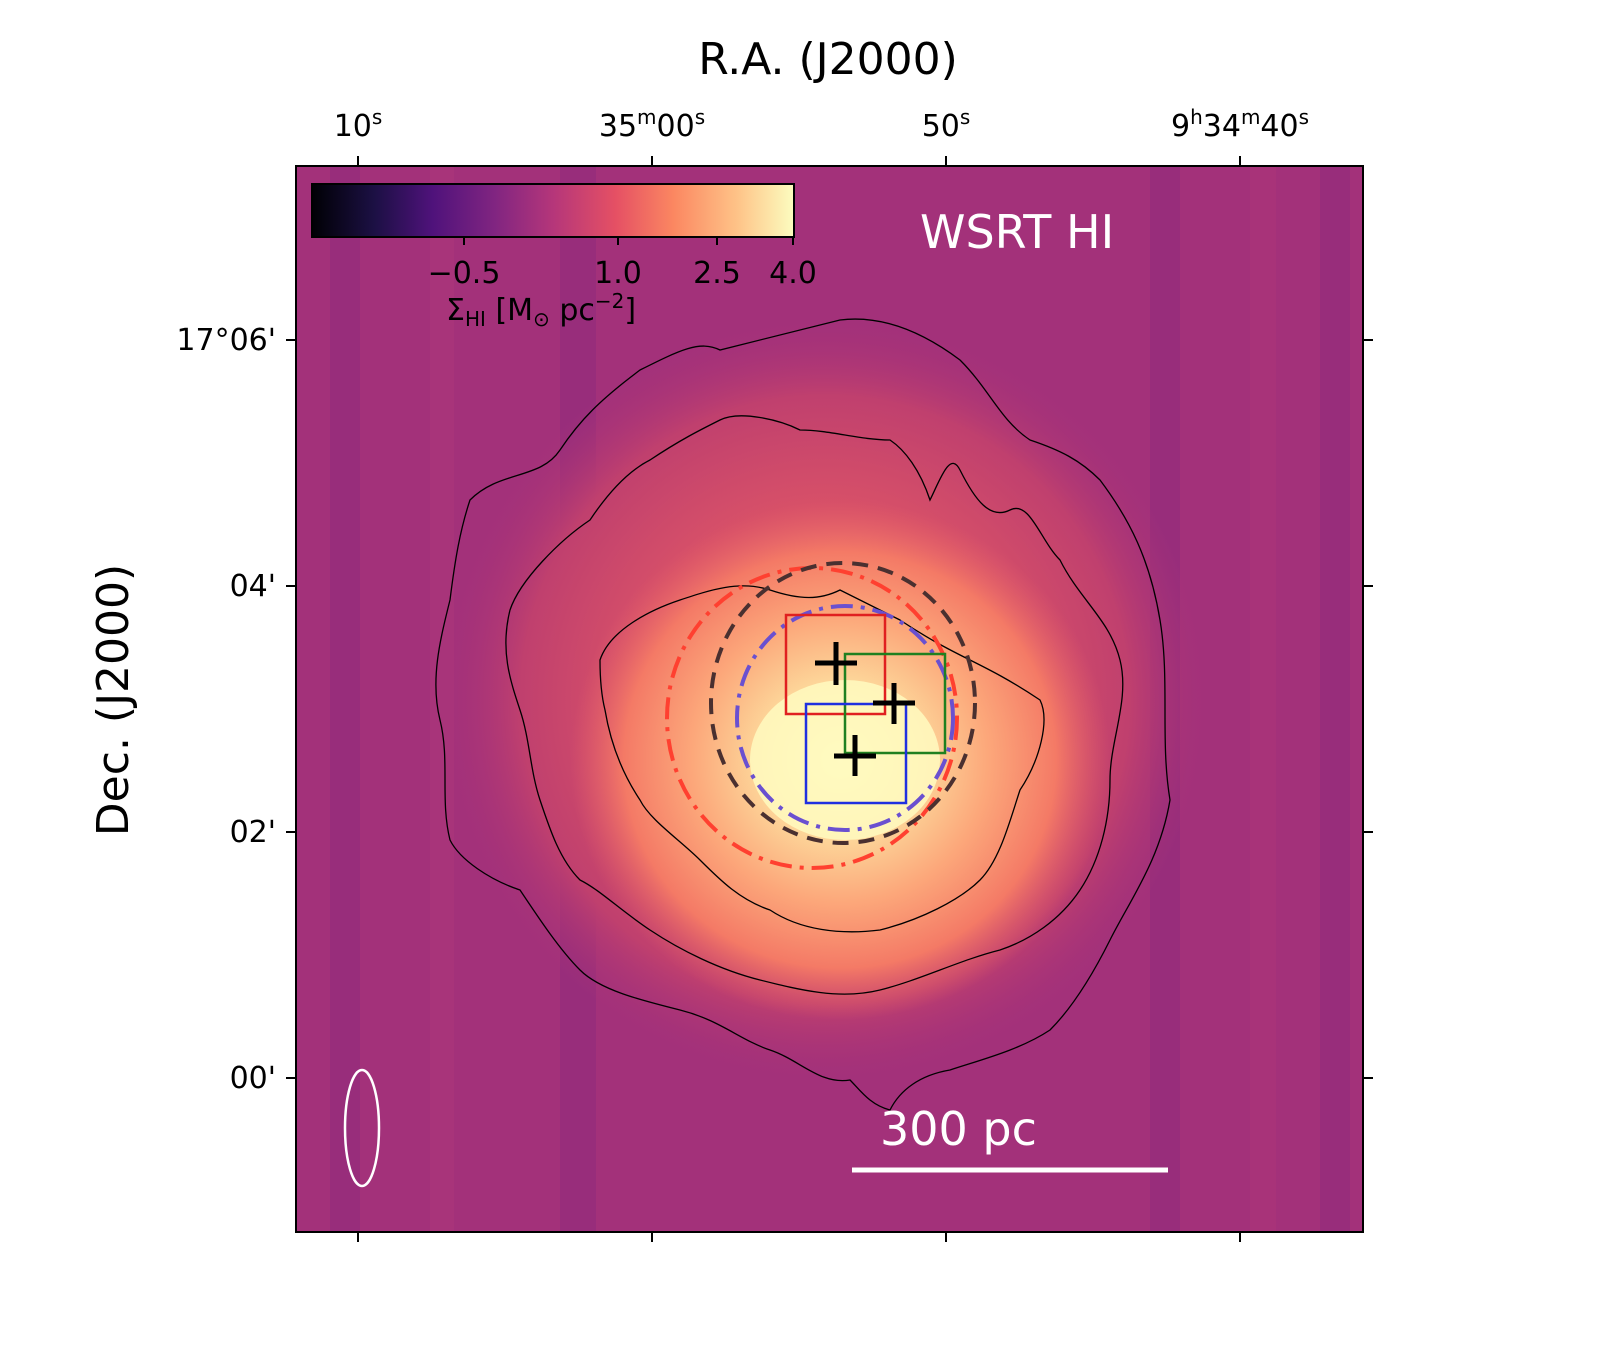 The height and width of the screenshot is (1371, 1600). What do you see at coordinates (253, 832) in the screenshot?
I see `y-tick-label-3: 02'` at bounding box center [253, 832].